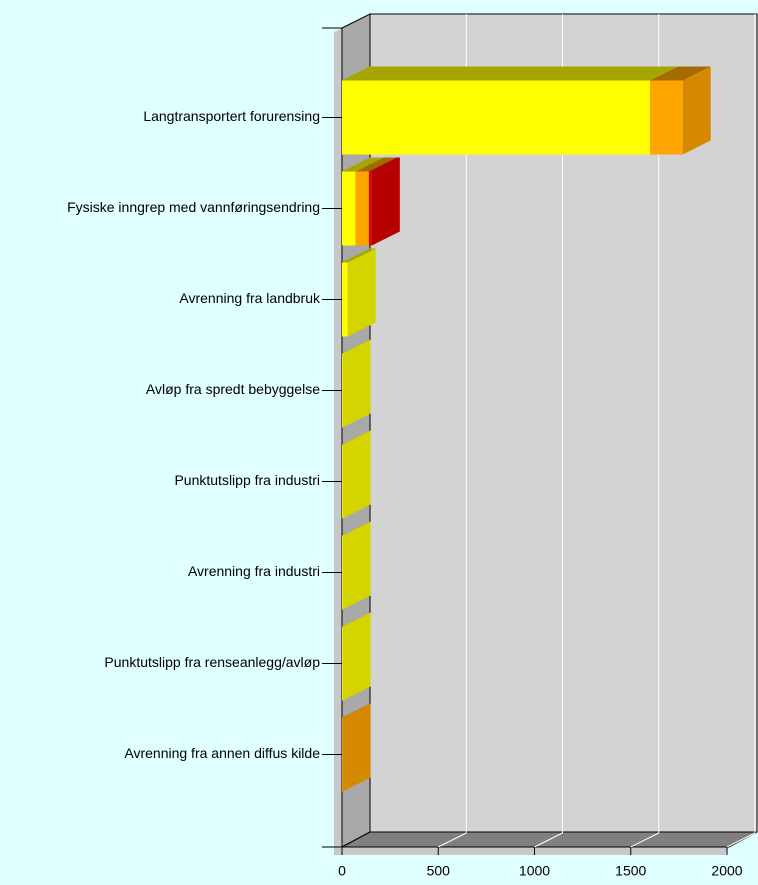 The width and height of the screenshot is (758, 885). I want to click on x-tick-label: 2000, so click(726, 871).